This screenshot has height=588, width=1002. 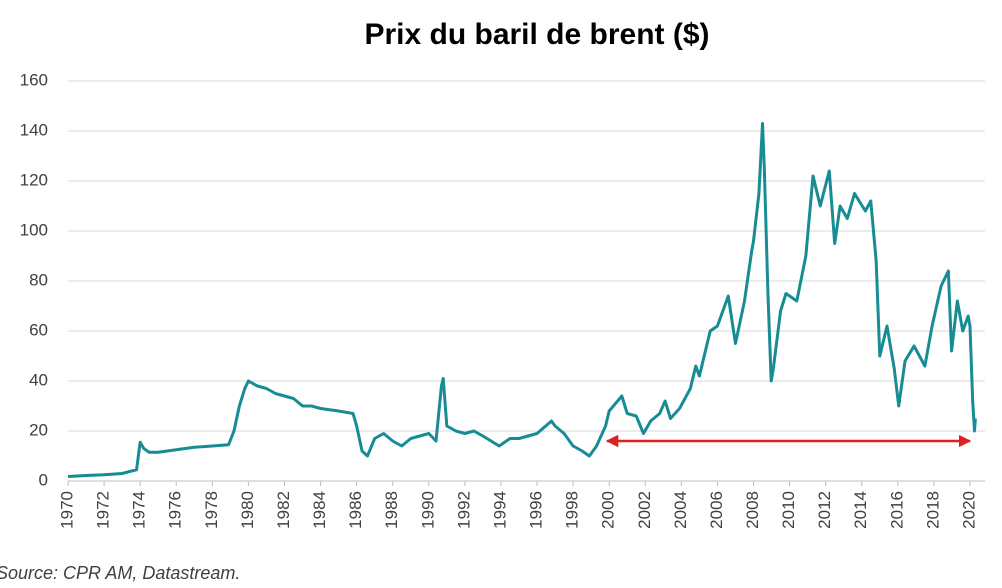 I want to click on y-tick-label: 20, so click(x=38, y=429).